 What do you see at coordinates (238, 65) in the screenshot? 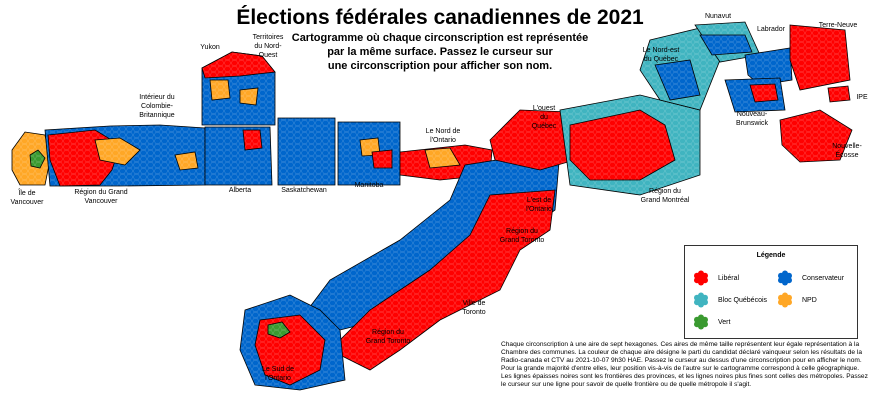
I see `riding-area-yukon-liberal` at bounding box center [238, 65].